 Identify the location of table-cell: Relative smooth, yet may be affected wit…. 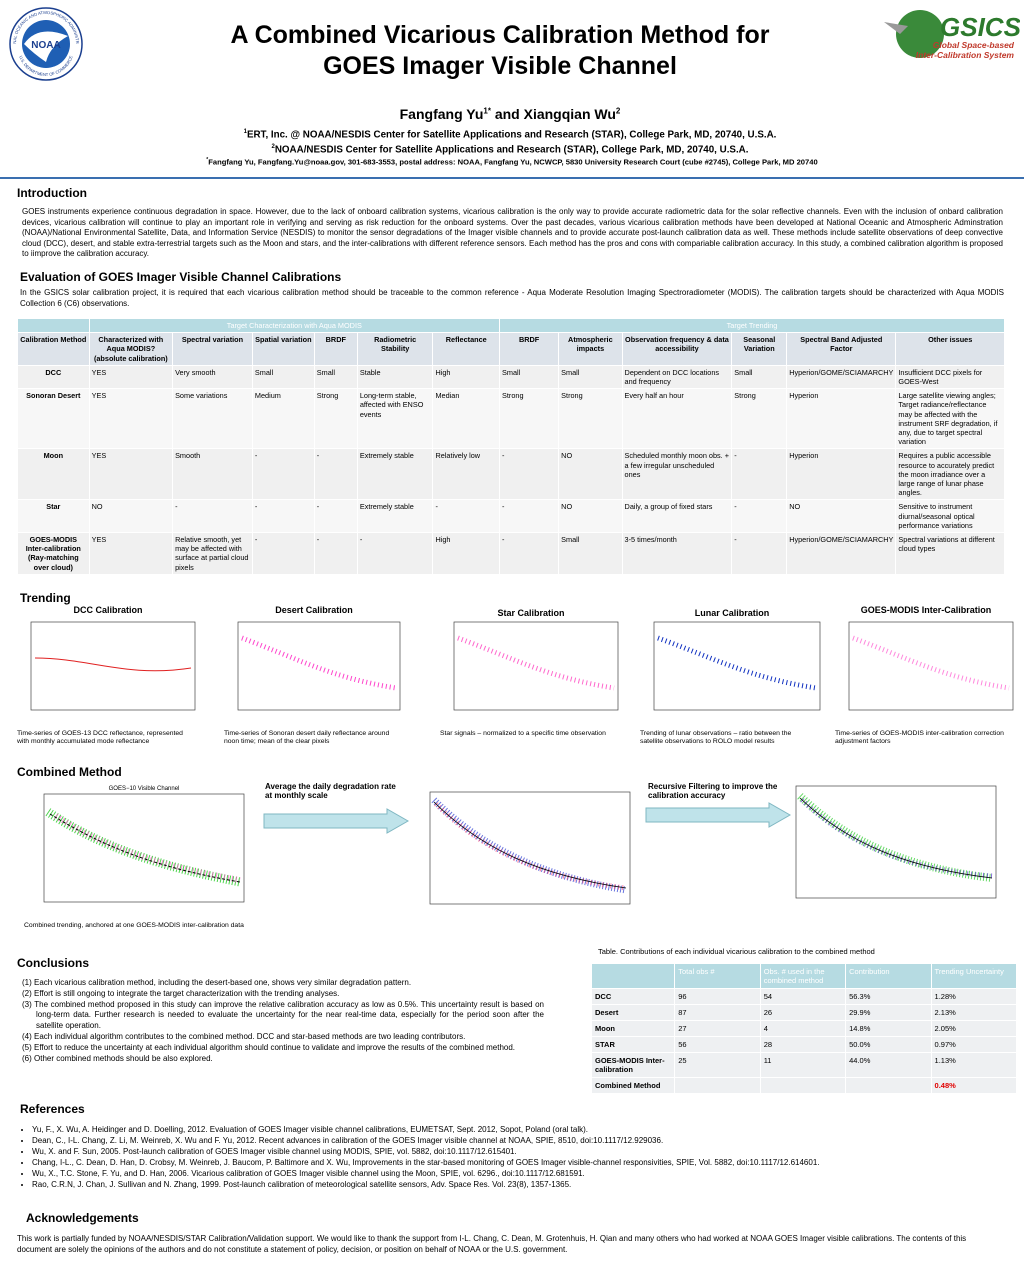
(212, 553).